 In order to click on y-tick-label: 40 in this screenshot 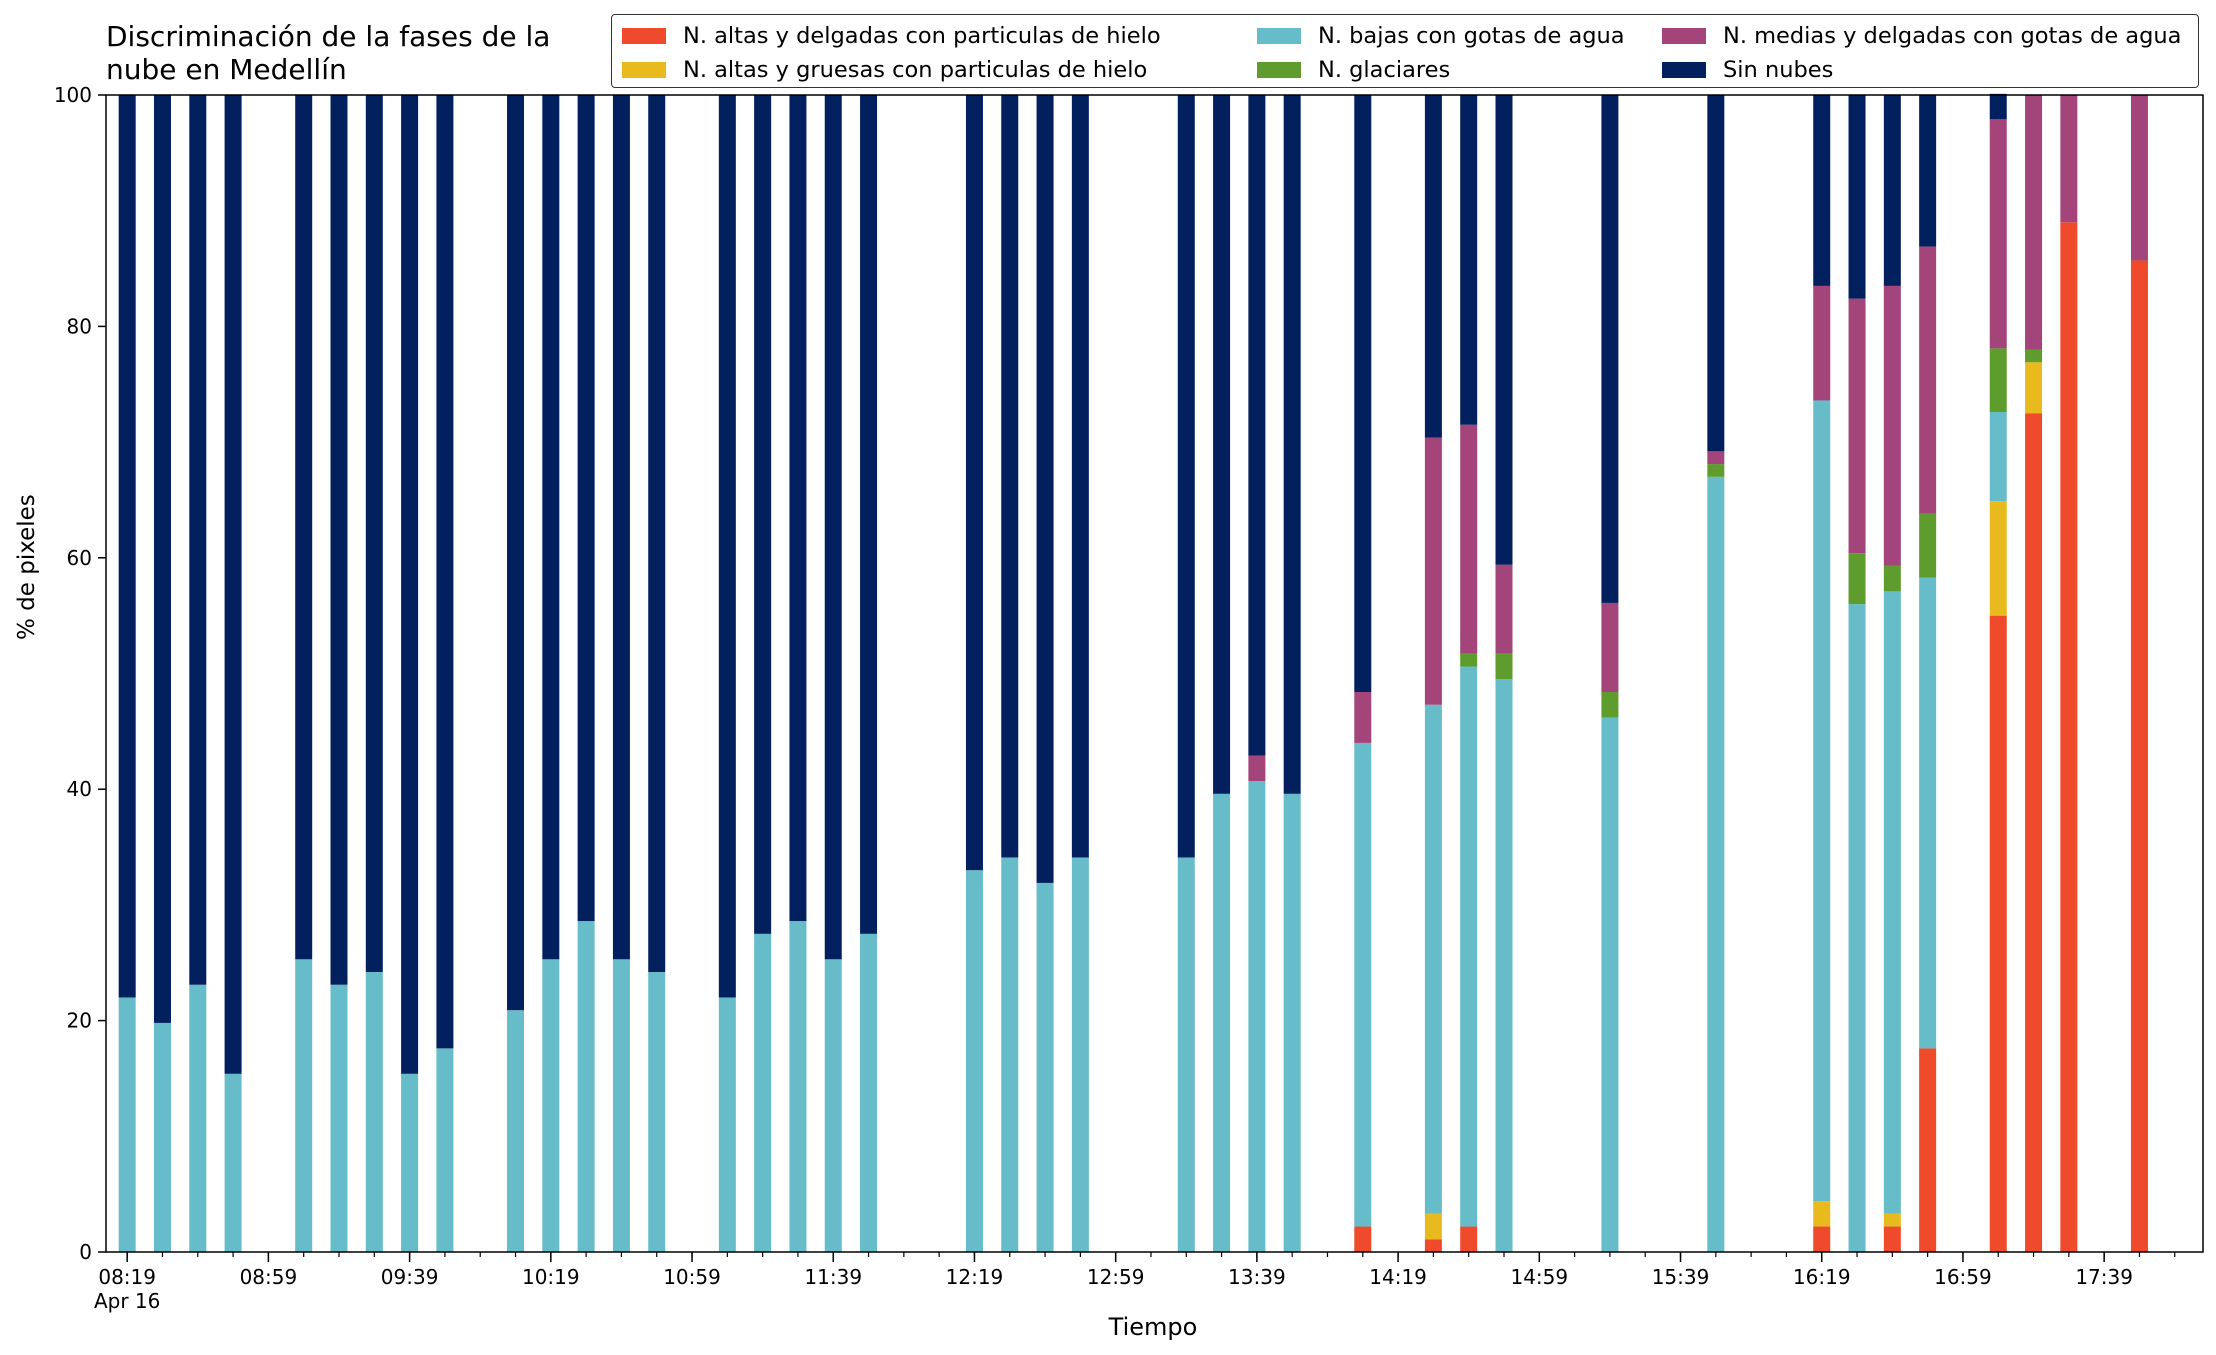, I will do `click(79, 789)`.